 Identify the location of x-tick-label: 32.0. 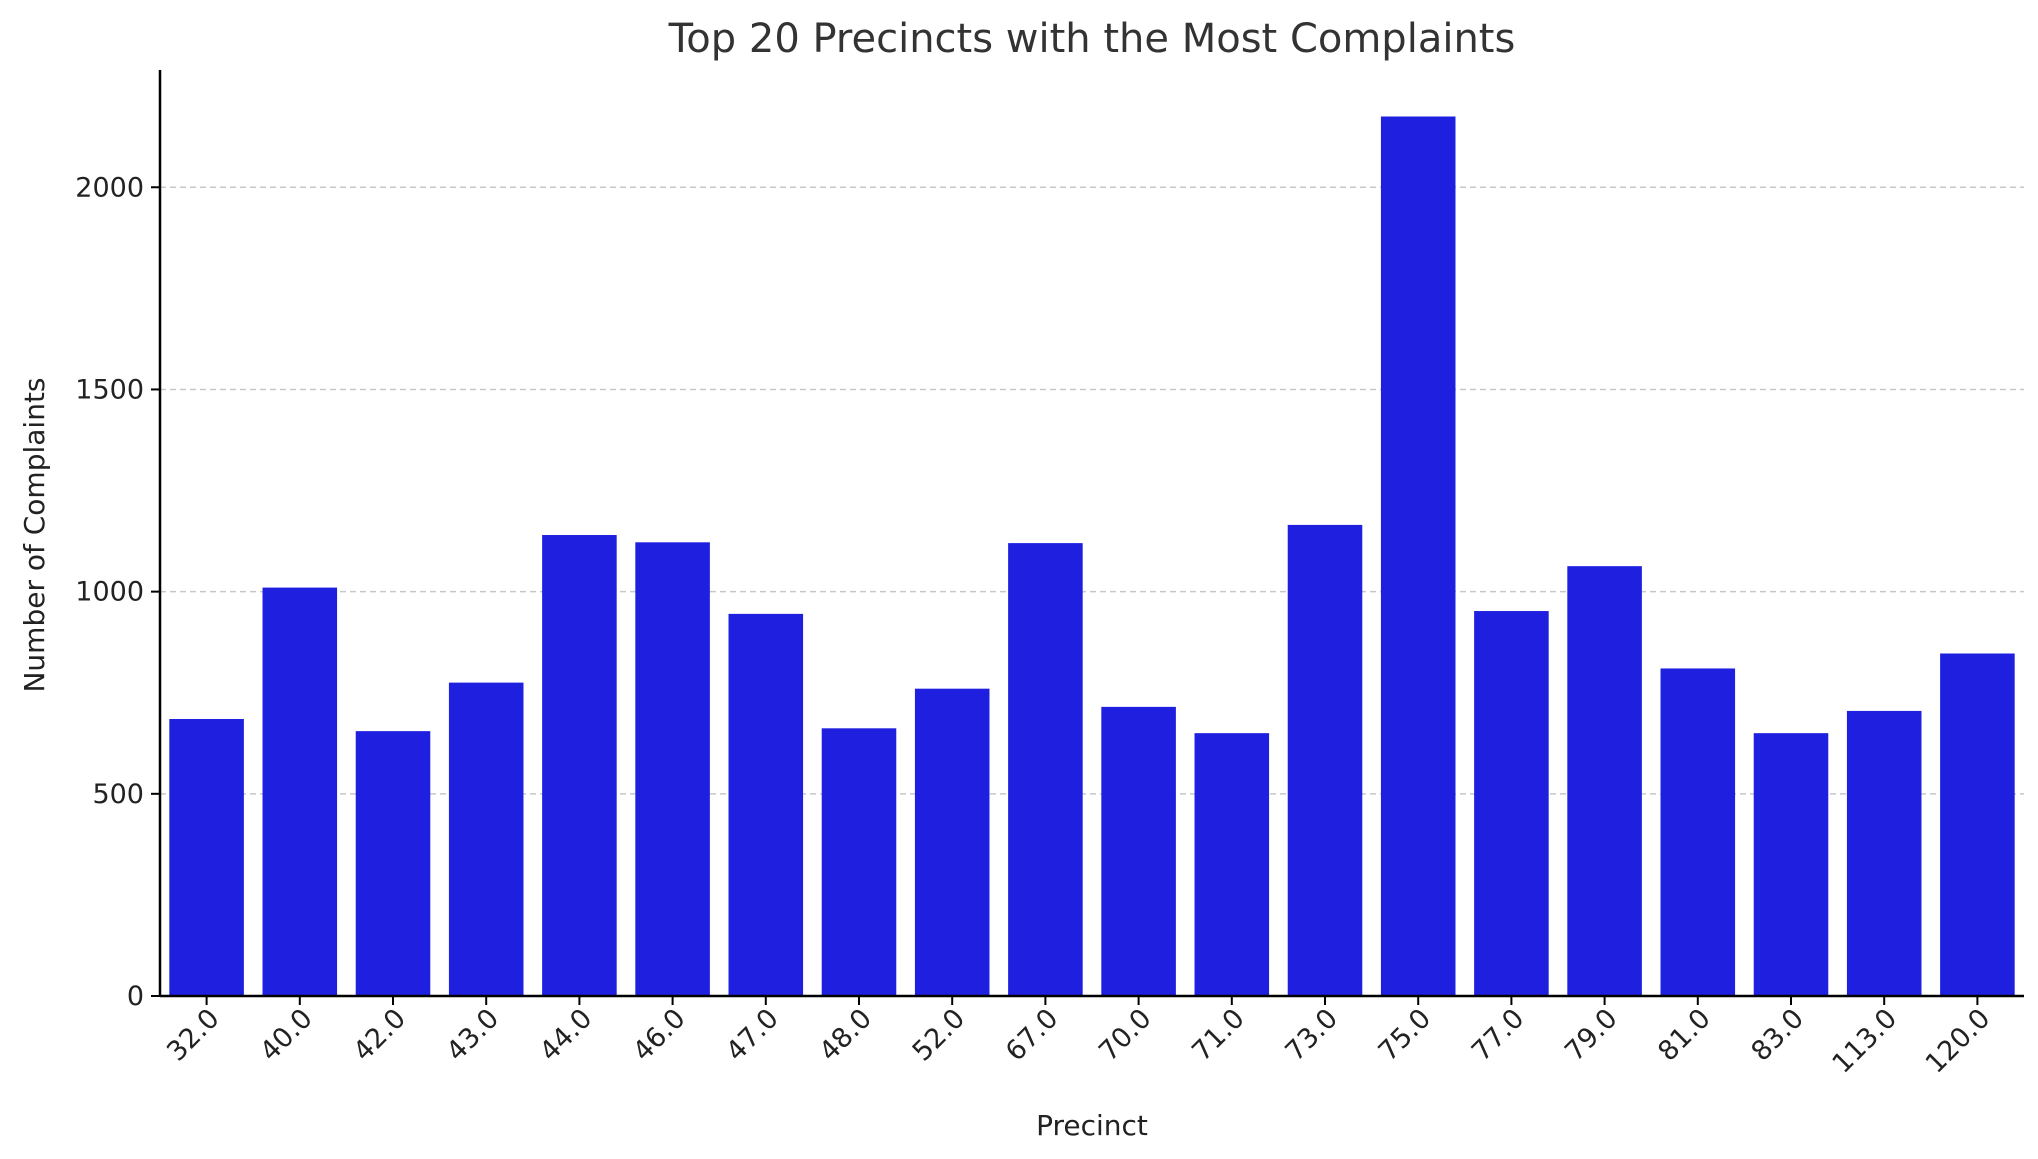
(193, 1035).